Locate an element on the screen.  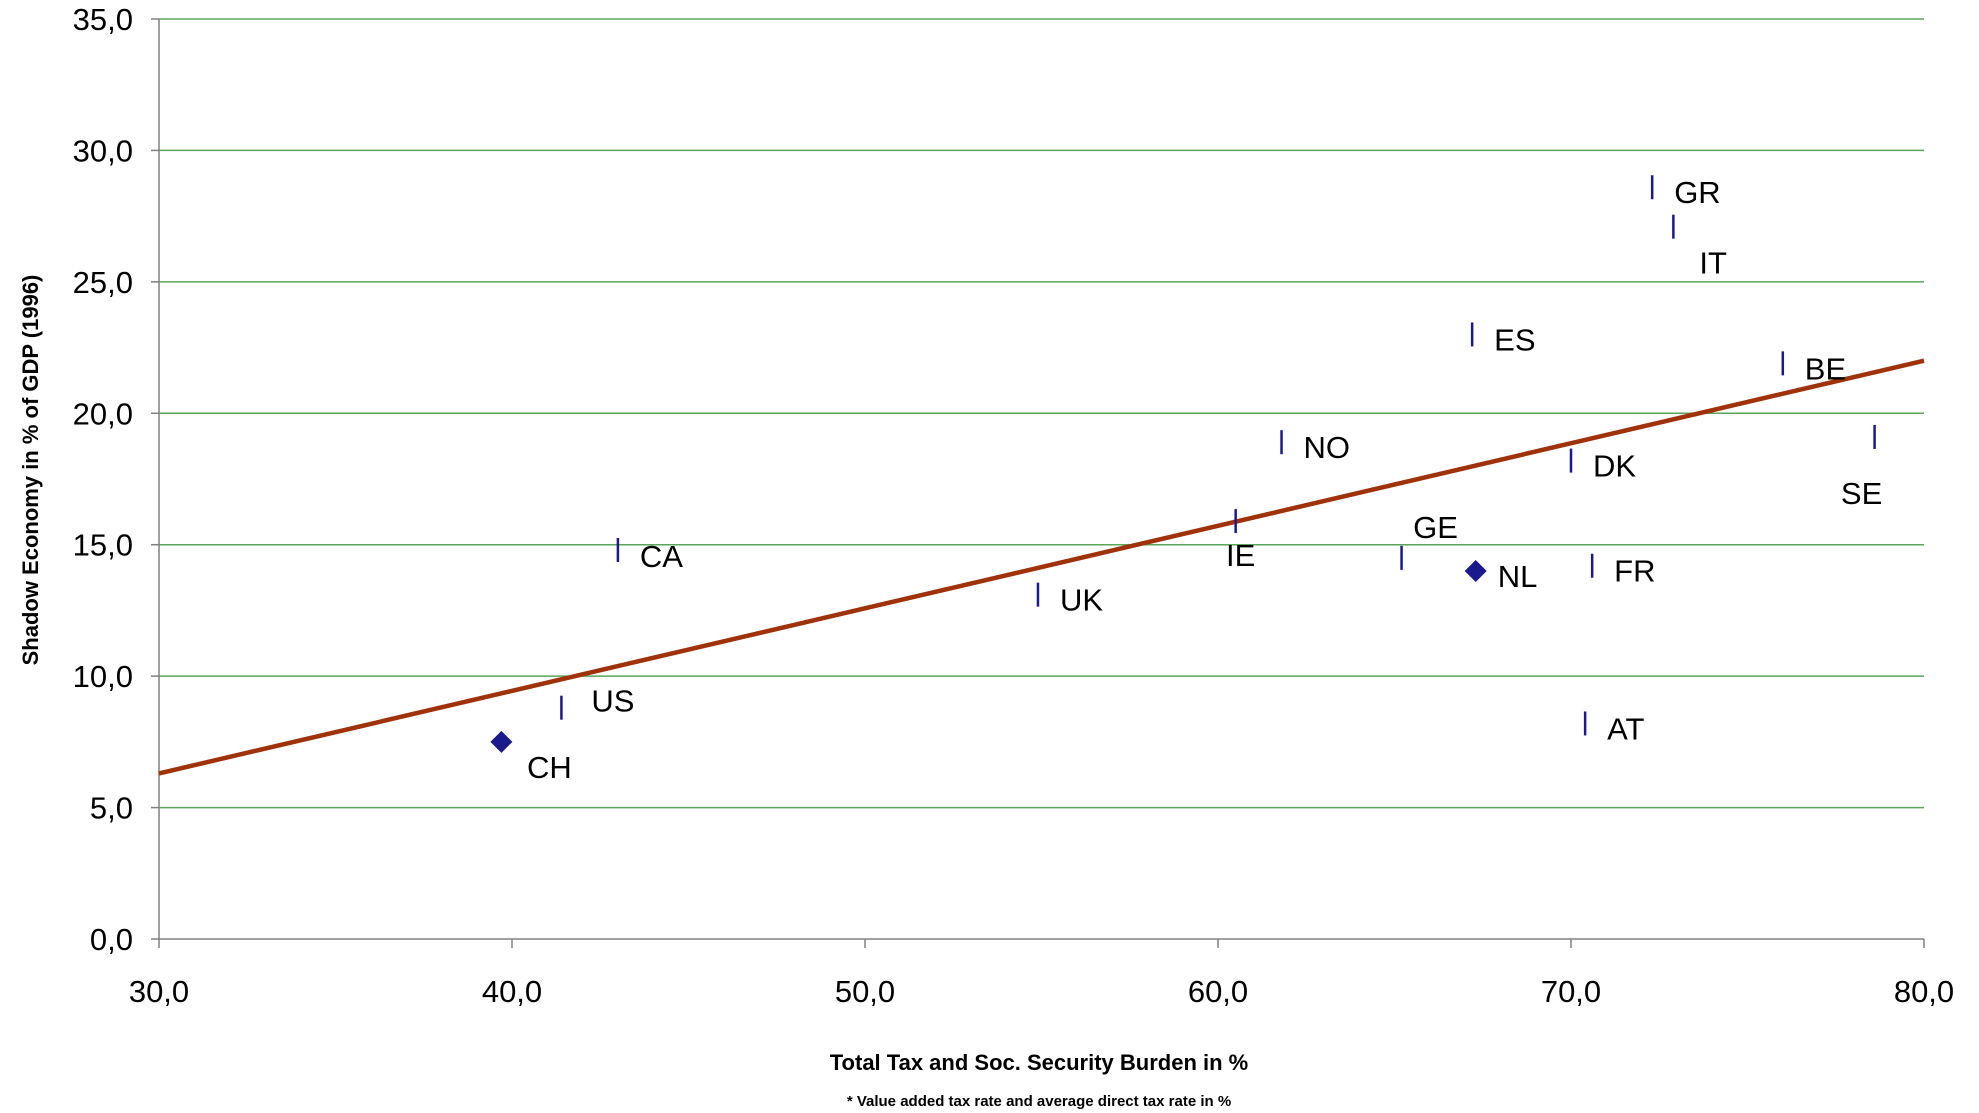
y-tick-label: 20,0 is located at coordinates (103, 413).